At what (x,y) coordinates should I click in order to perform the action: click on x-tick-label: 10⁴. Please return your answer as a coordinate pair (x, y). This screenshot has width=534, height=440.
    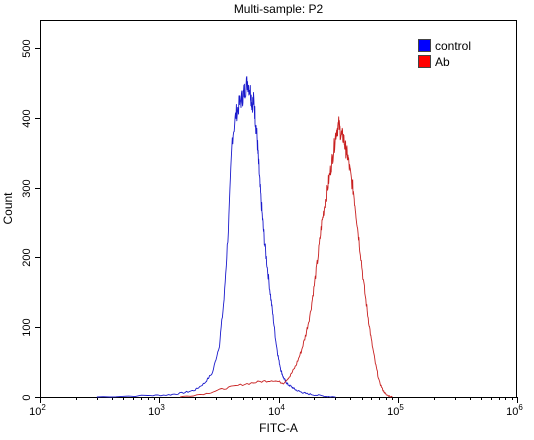
    Looking at the image, I should click on (276, 410).